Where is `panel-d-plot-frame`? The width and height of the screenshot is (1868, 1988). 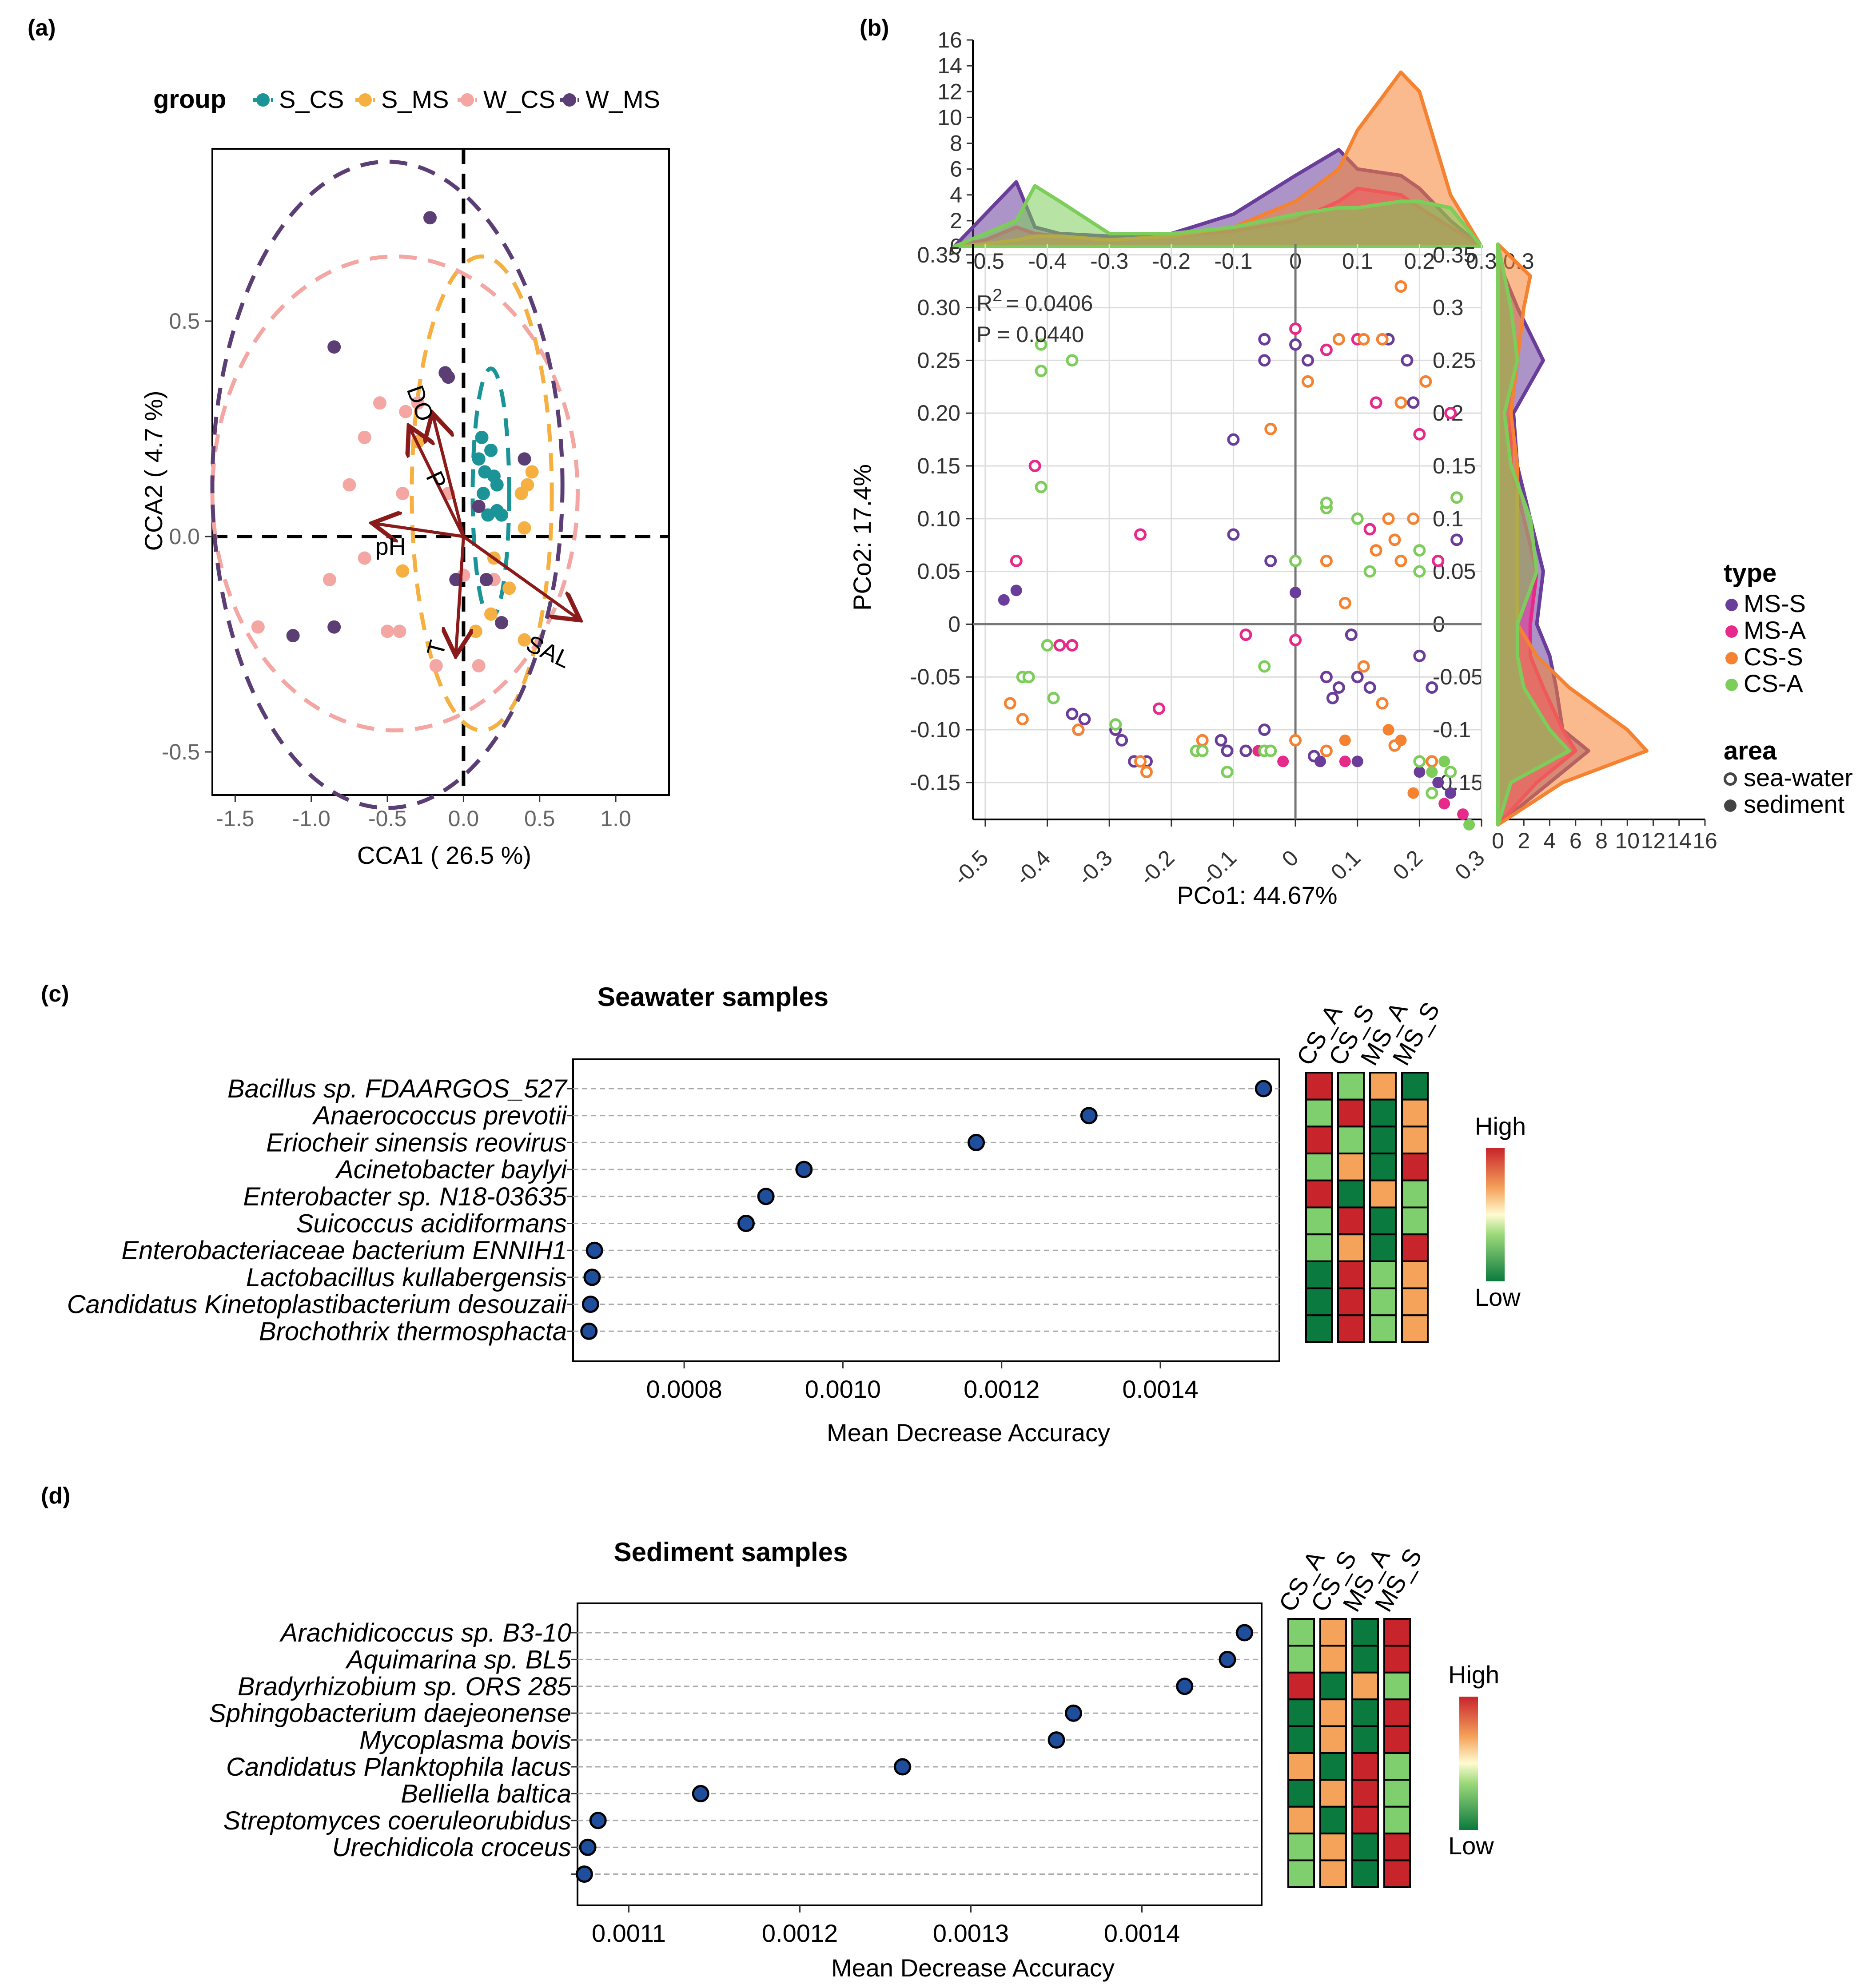 panel-d-plot-frame is located at coordinates (920, 1754).